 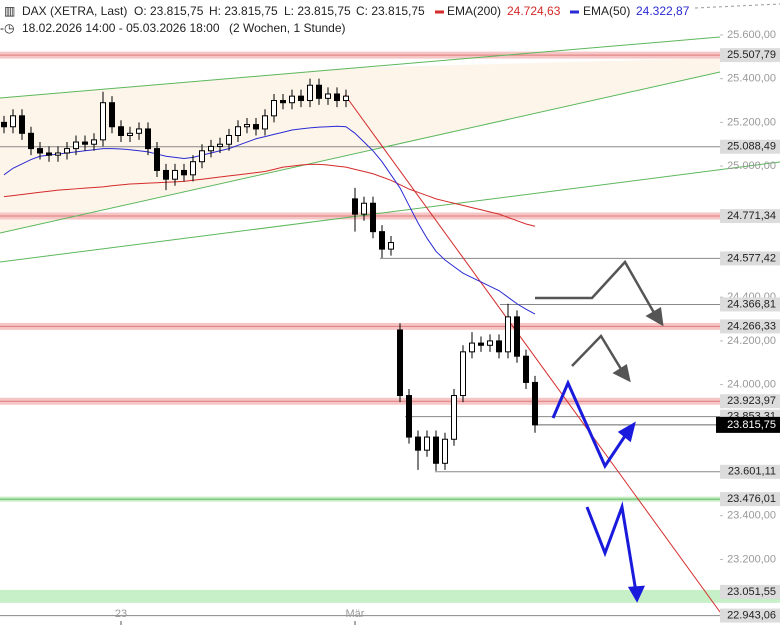 What do you see at coordinates (9, 11) in the screenshot?
I see `chart-icon: ▥` at bounding box center [9, 11].